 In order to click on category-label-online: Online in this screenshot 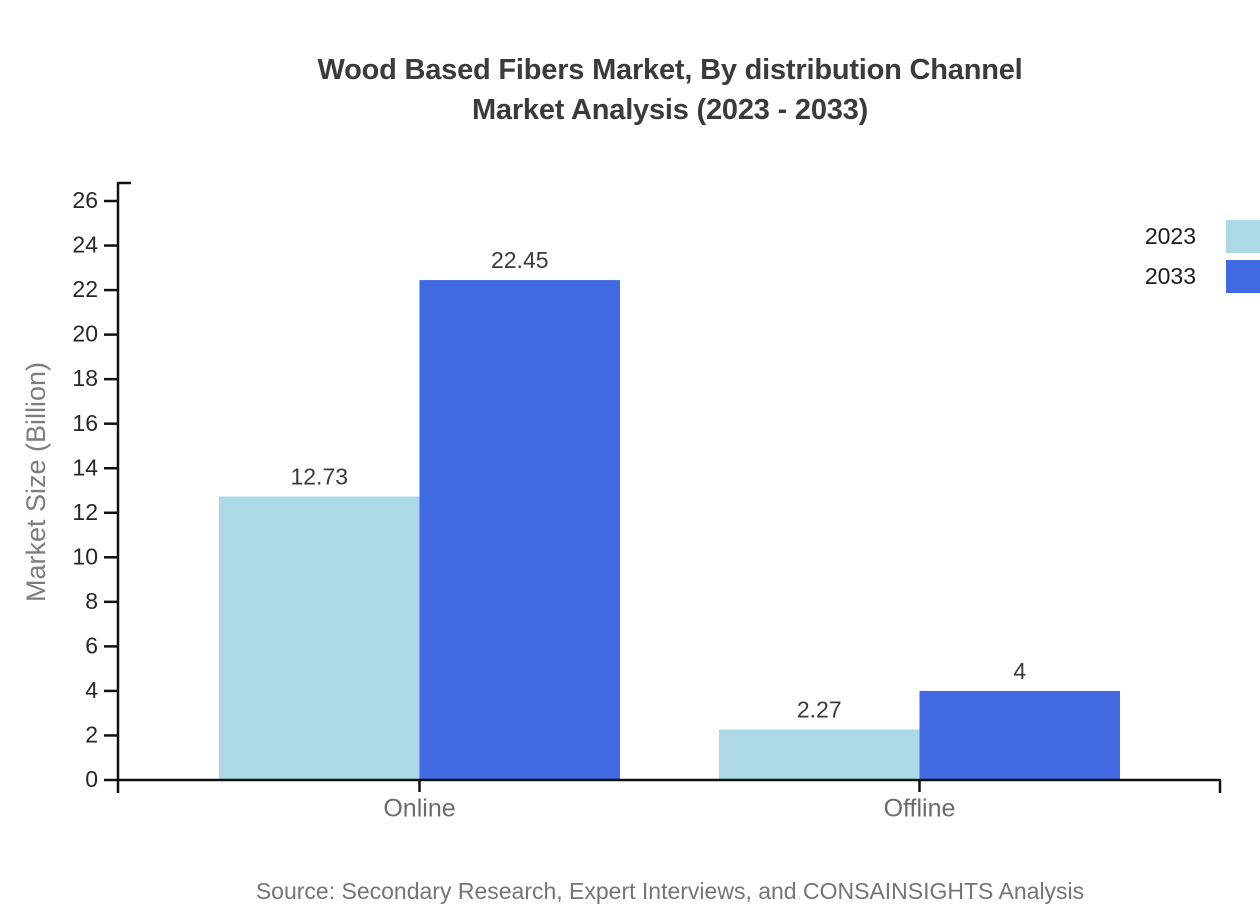, I will do `click(419, 809)`.